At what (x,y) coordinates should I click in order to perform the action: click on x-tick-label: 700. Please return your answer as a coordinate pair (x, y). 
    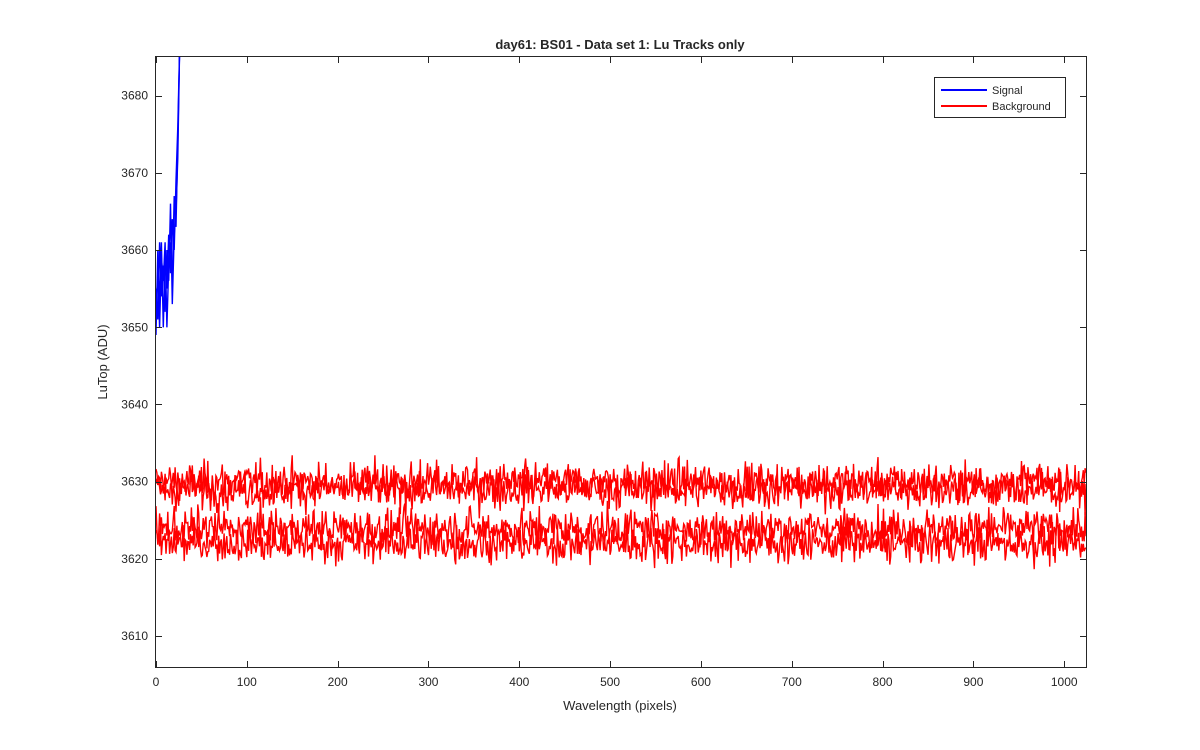
    Looking at the image, I should click on (792, 682).